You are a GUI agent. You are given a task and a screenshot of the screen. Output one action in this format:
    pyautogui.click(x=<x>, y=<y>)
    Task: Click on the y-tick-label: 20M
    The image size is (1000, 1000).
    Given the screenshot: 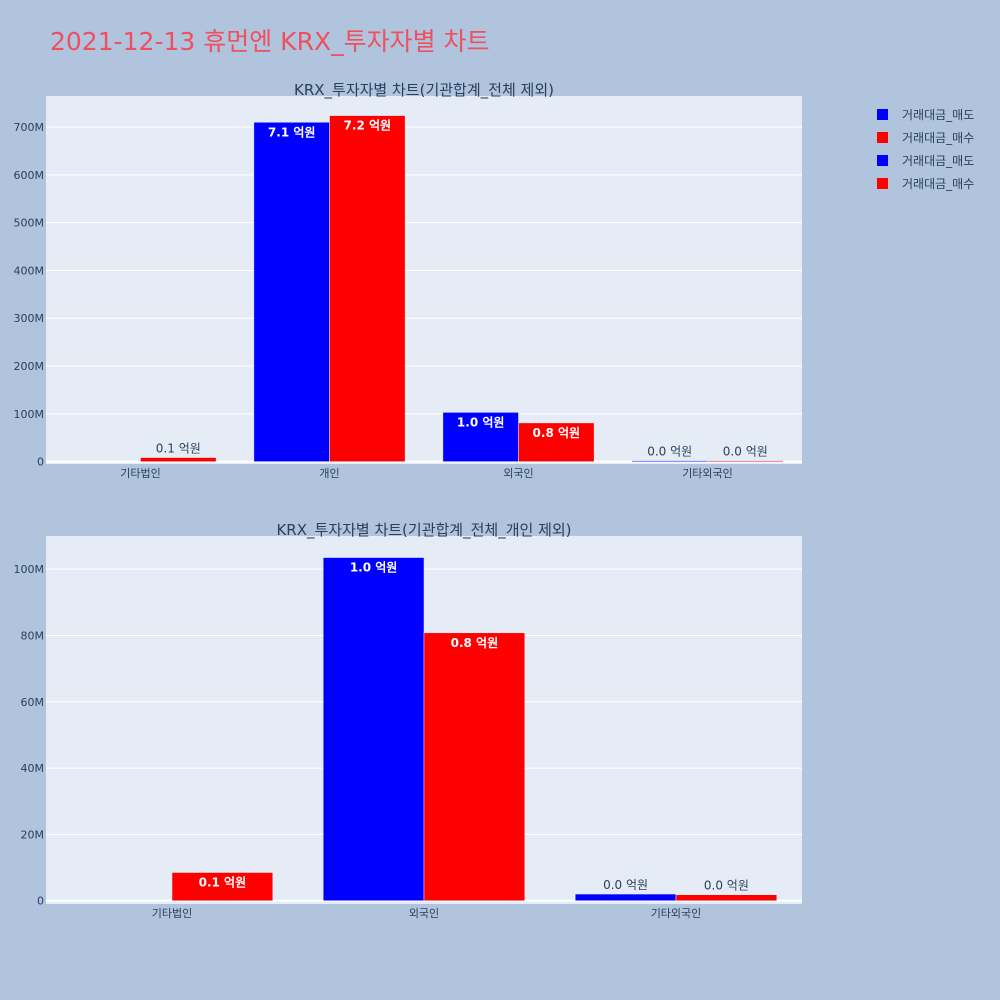 What is the action you would take?
    pyautogui.click(x=33, y=834)
    